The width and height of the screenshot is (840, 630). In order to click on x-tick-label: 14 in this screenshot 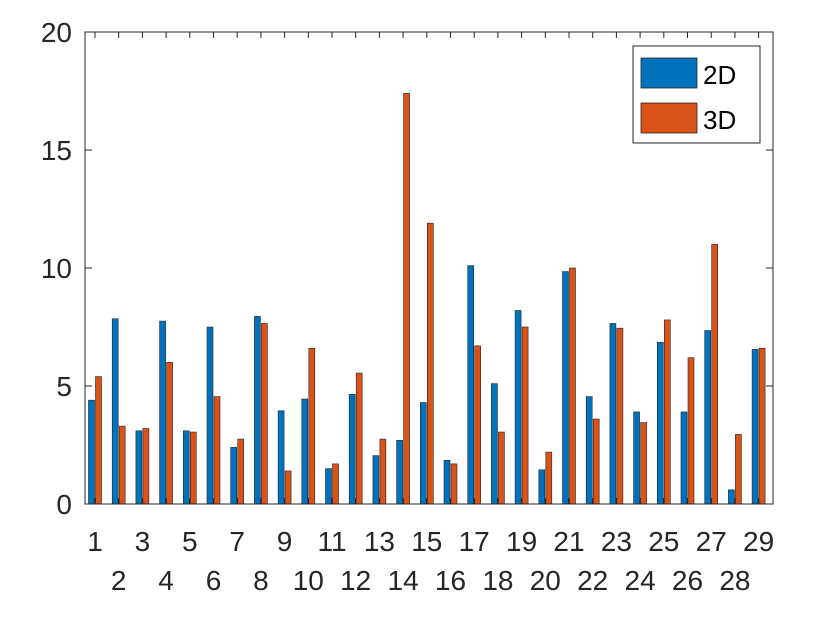, I will do `click(403, 580)`.